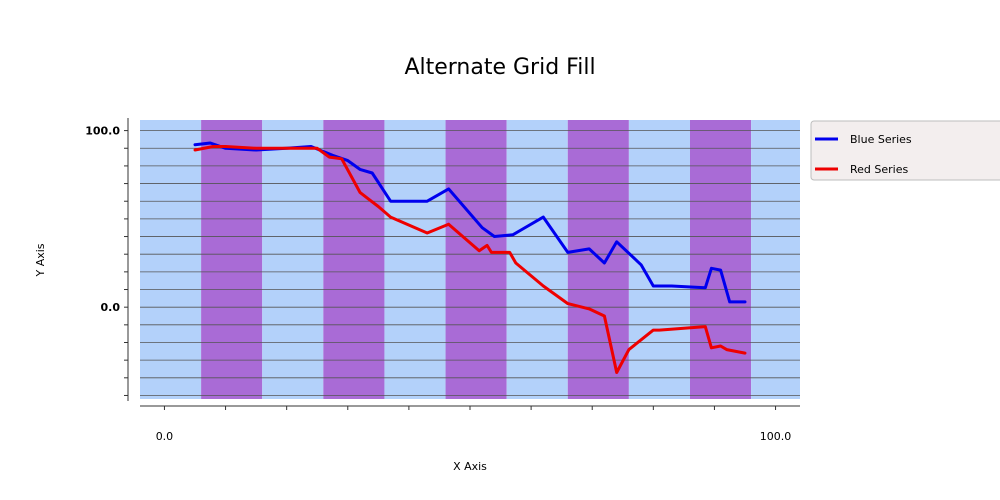 The width and height of the screenshot is (1000, 500). Describe the element at coordinates (165, 436) in the screenshot. I see `x-tick-label: 0.0` at that location.